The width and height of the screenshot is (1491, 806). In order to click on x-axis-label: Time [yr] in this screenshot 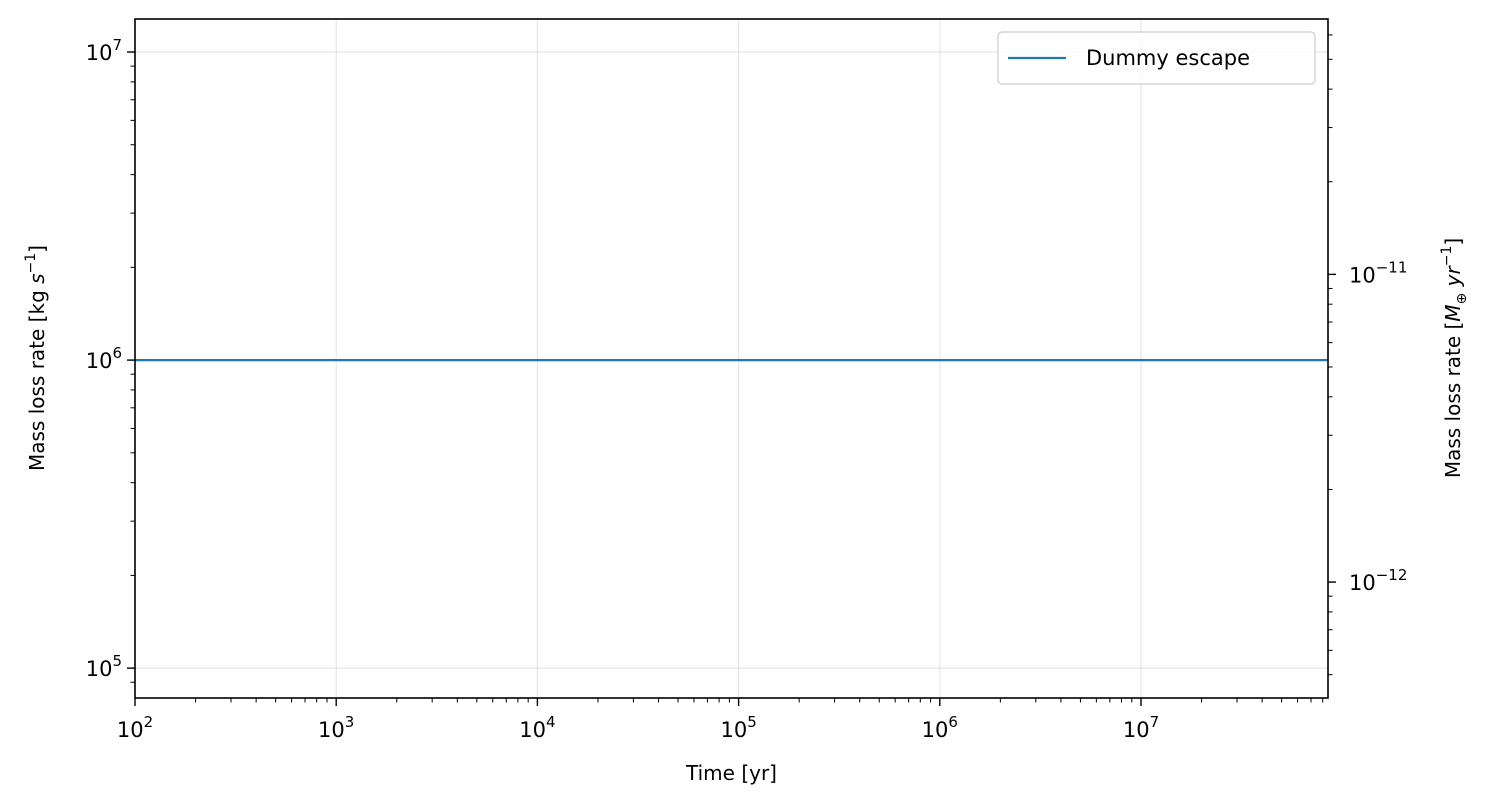, I will do `click(731, 773)`.